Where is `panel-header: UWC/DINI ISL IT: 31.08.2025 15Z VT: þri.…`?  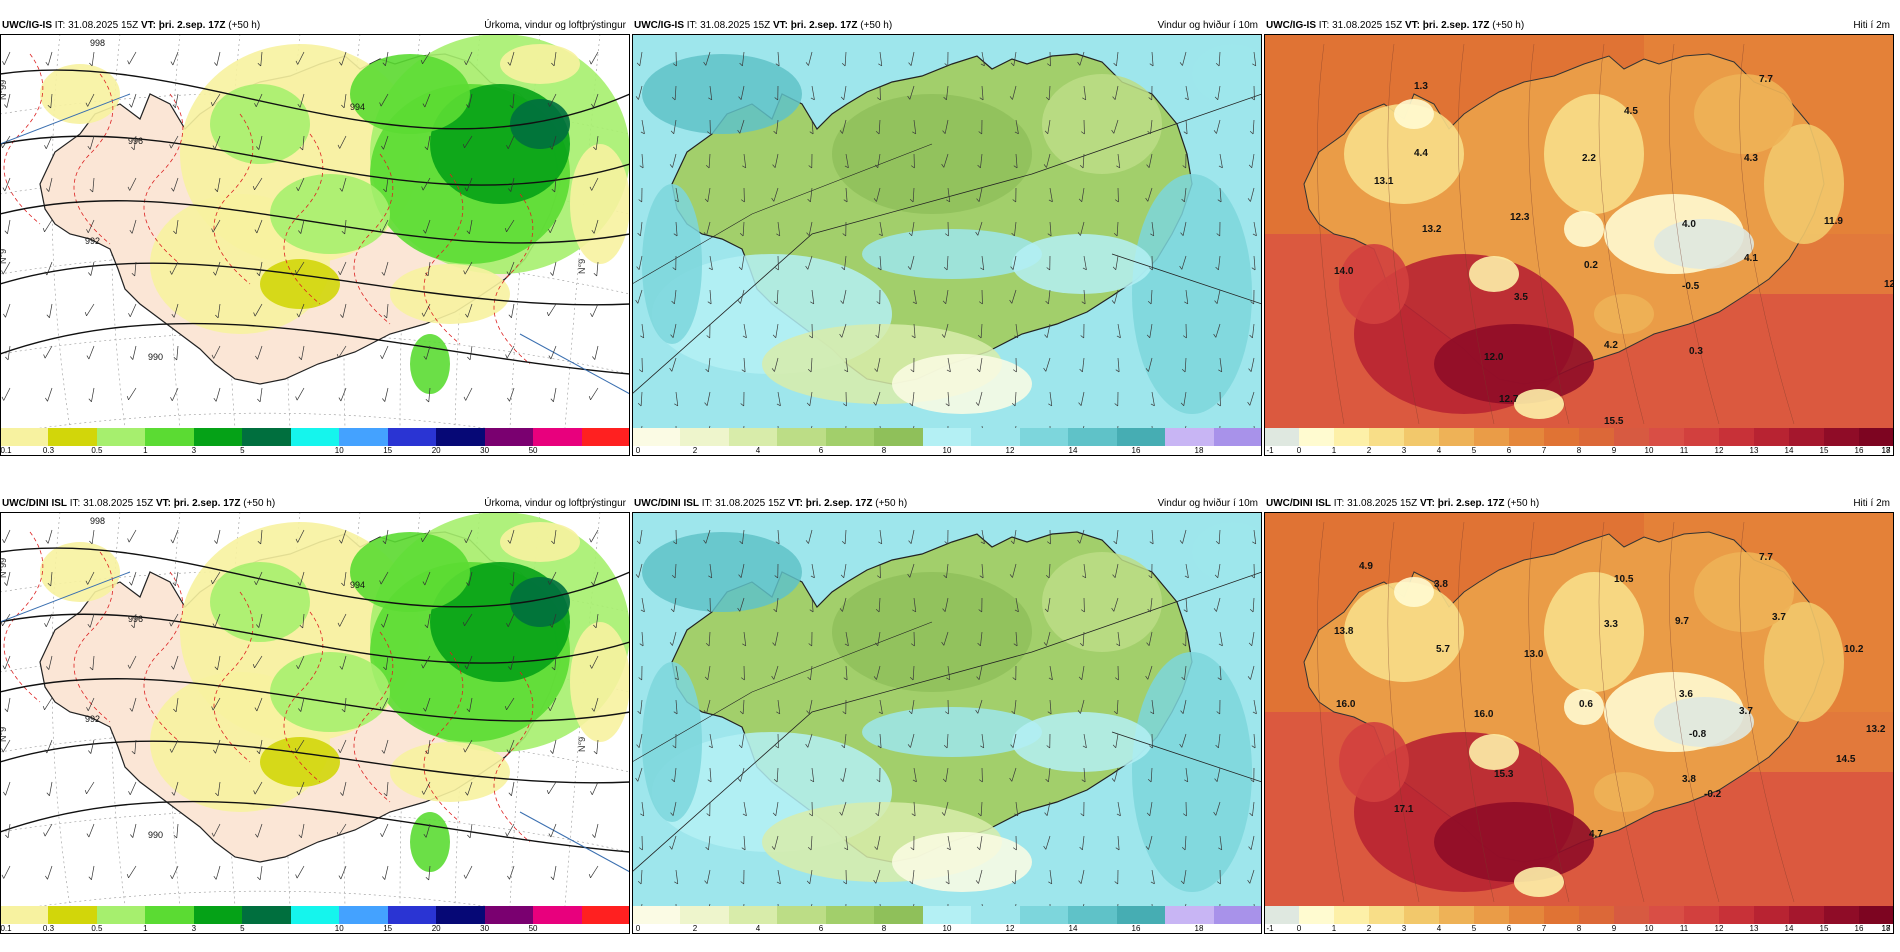 panel-header: UWC/DINI ISL IT: 31.08.2025 15Z VT: þri.… is located at coordinates (315, 504).